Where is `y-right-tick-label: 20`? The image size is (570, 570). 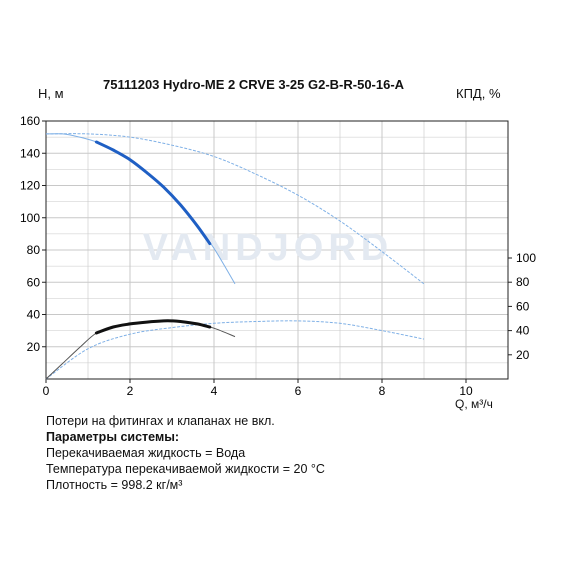 y-right-tick-label: 20 is located at coordinates (523, 355).